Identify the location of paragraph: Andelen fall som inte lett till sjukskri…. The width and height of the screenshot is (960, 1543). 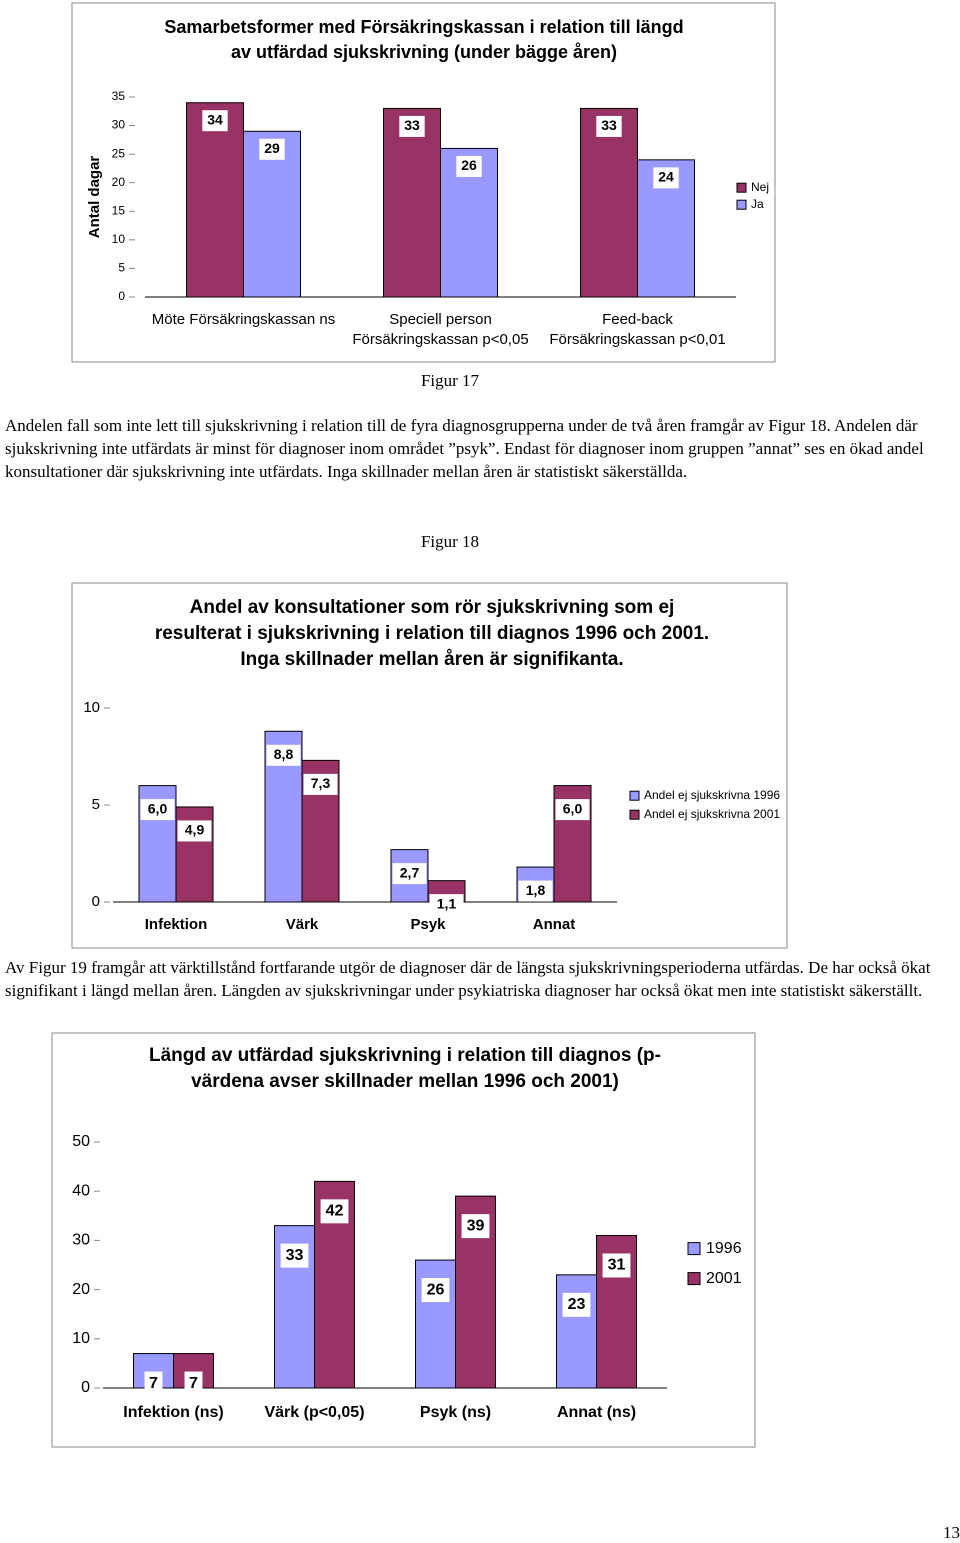
(464, 448).